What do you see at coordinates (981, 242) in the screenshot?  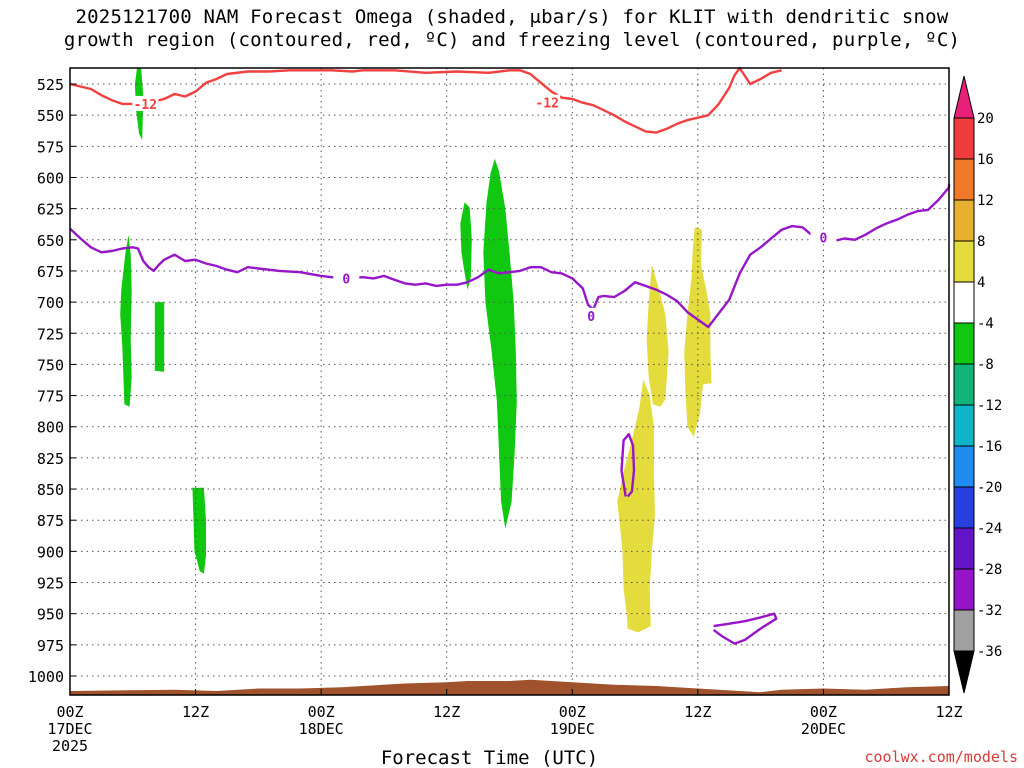 I see `colorbar-tick-3: 8` at bounding box center [981, 242].